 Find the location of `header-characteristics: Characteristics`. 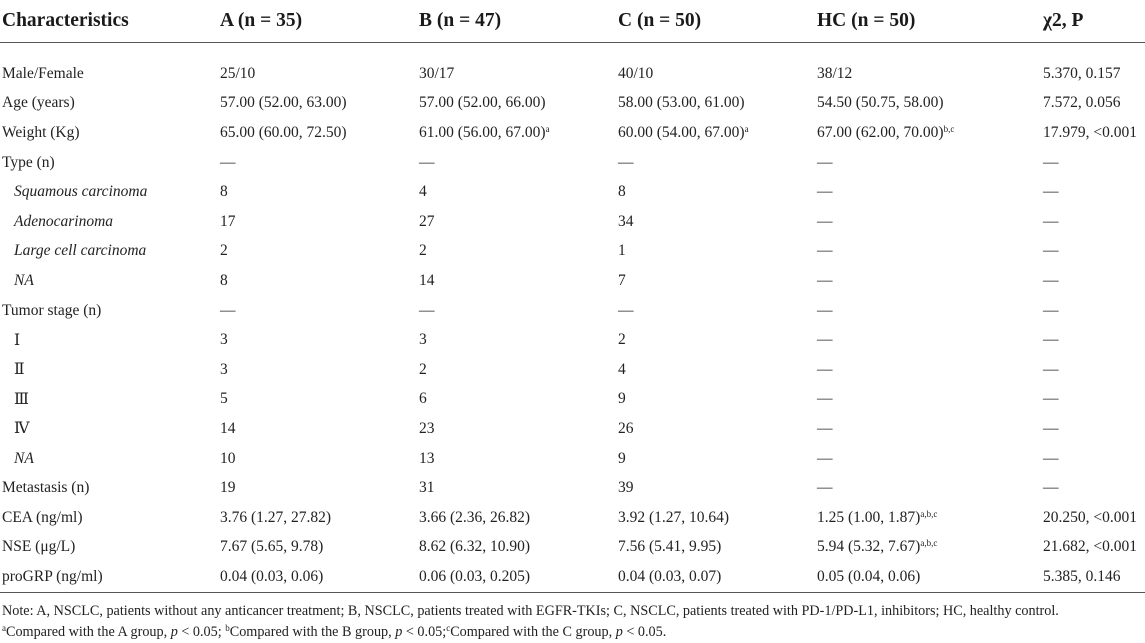

header-characteristics: Characteristics is located at coordinates (109, 21).